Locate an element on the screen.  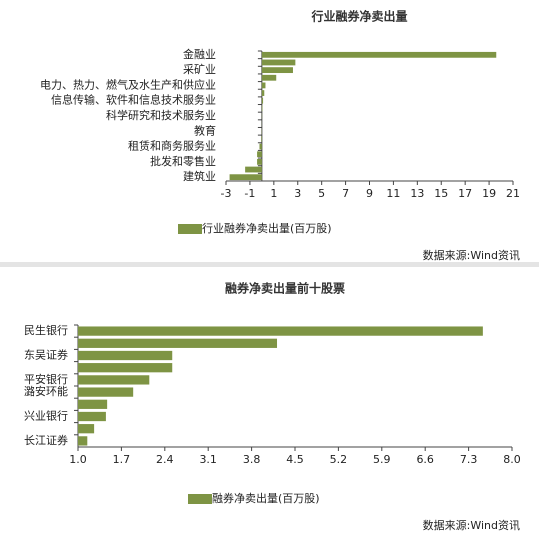
y-tick-label: 建筑业 is located at coordinates (199, 176).